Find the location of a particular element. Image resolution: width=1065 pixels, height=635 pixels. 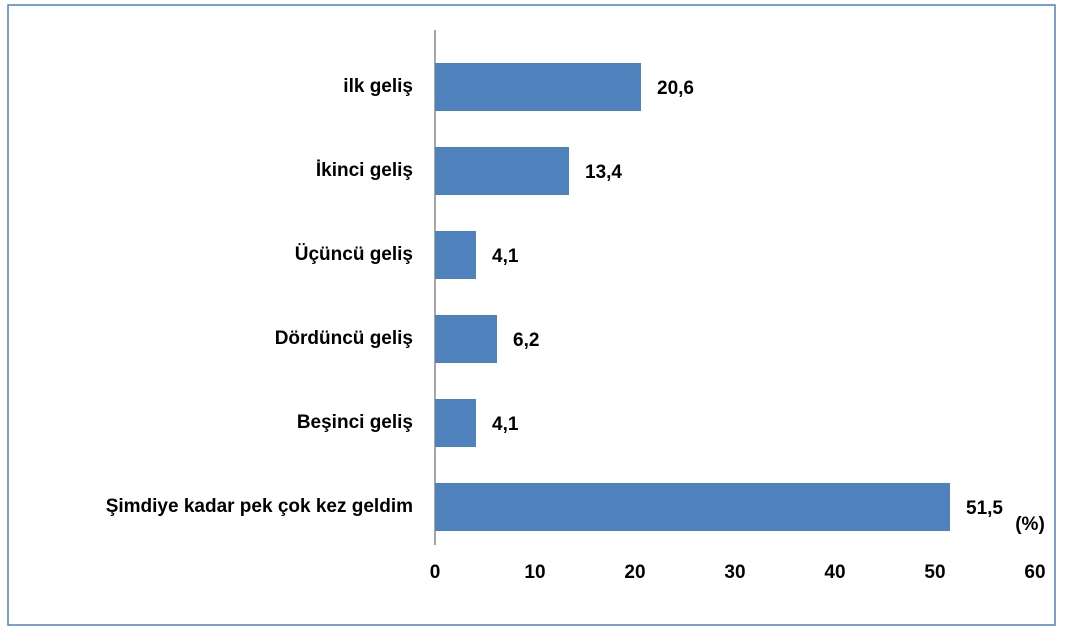

y-tick-label: Üçüncü geliş is located at coordinates (354, 254).